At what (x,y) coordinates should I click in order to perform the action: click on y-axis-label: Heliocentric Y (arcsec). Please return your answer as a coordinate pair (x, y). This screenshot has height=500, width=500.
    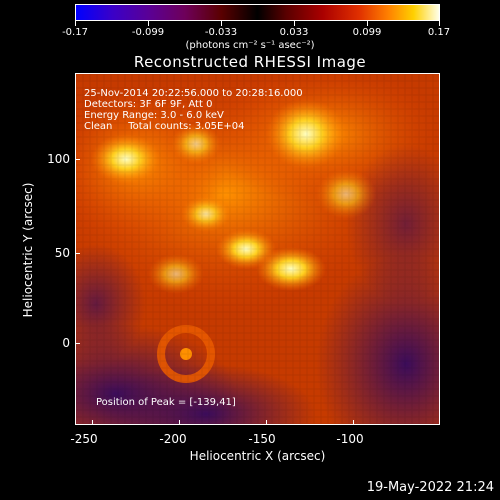
    Looking at the image, I should click on (28, 250).